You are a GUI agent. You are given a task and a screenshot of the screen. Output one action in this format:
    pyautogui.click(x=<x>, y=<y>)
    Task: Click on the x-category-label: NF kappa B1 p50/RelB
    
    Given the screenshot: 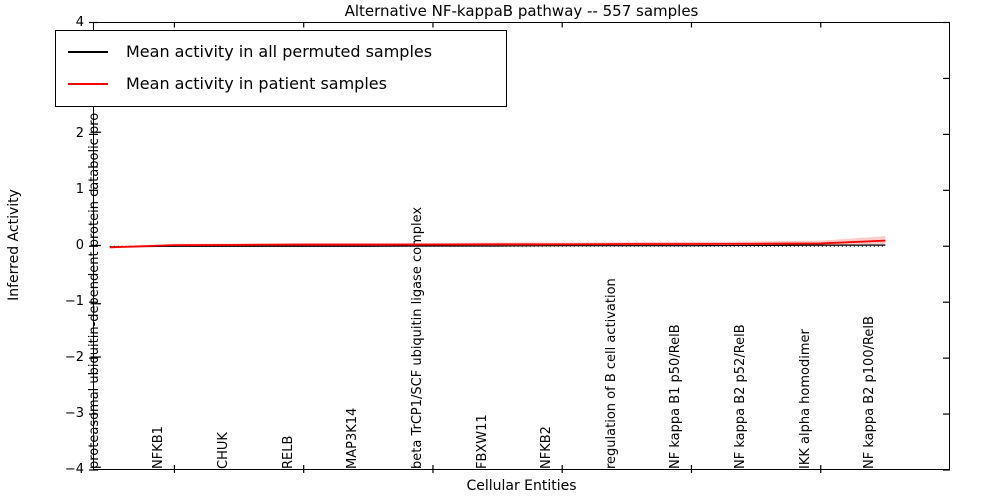 What is the action you would take?
    pyautogui.click(x=676, y=396)
    